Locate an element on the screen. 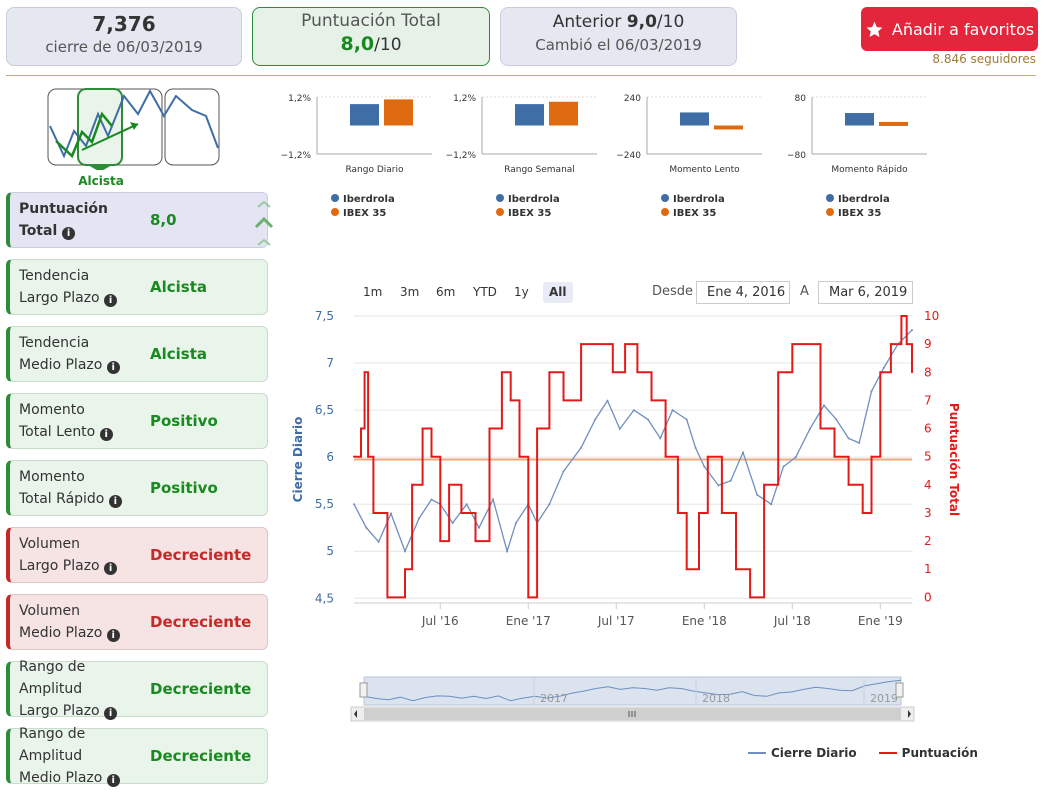 This screenshot has width=1046, height=794. y2-tick-label: 8 is located at coordinates (928, 372).